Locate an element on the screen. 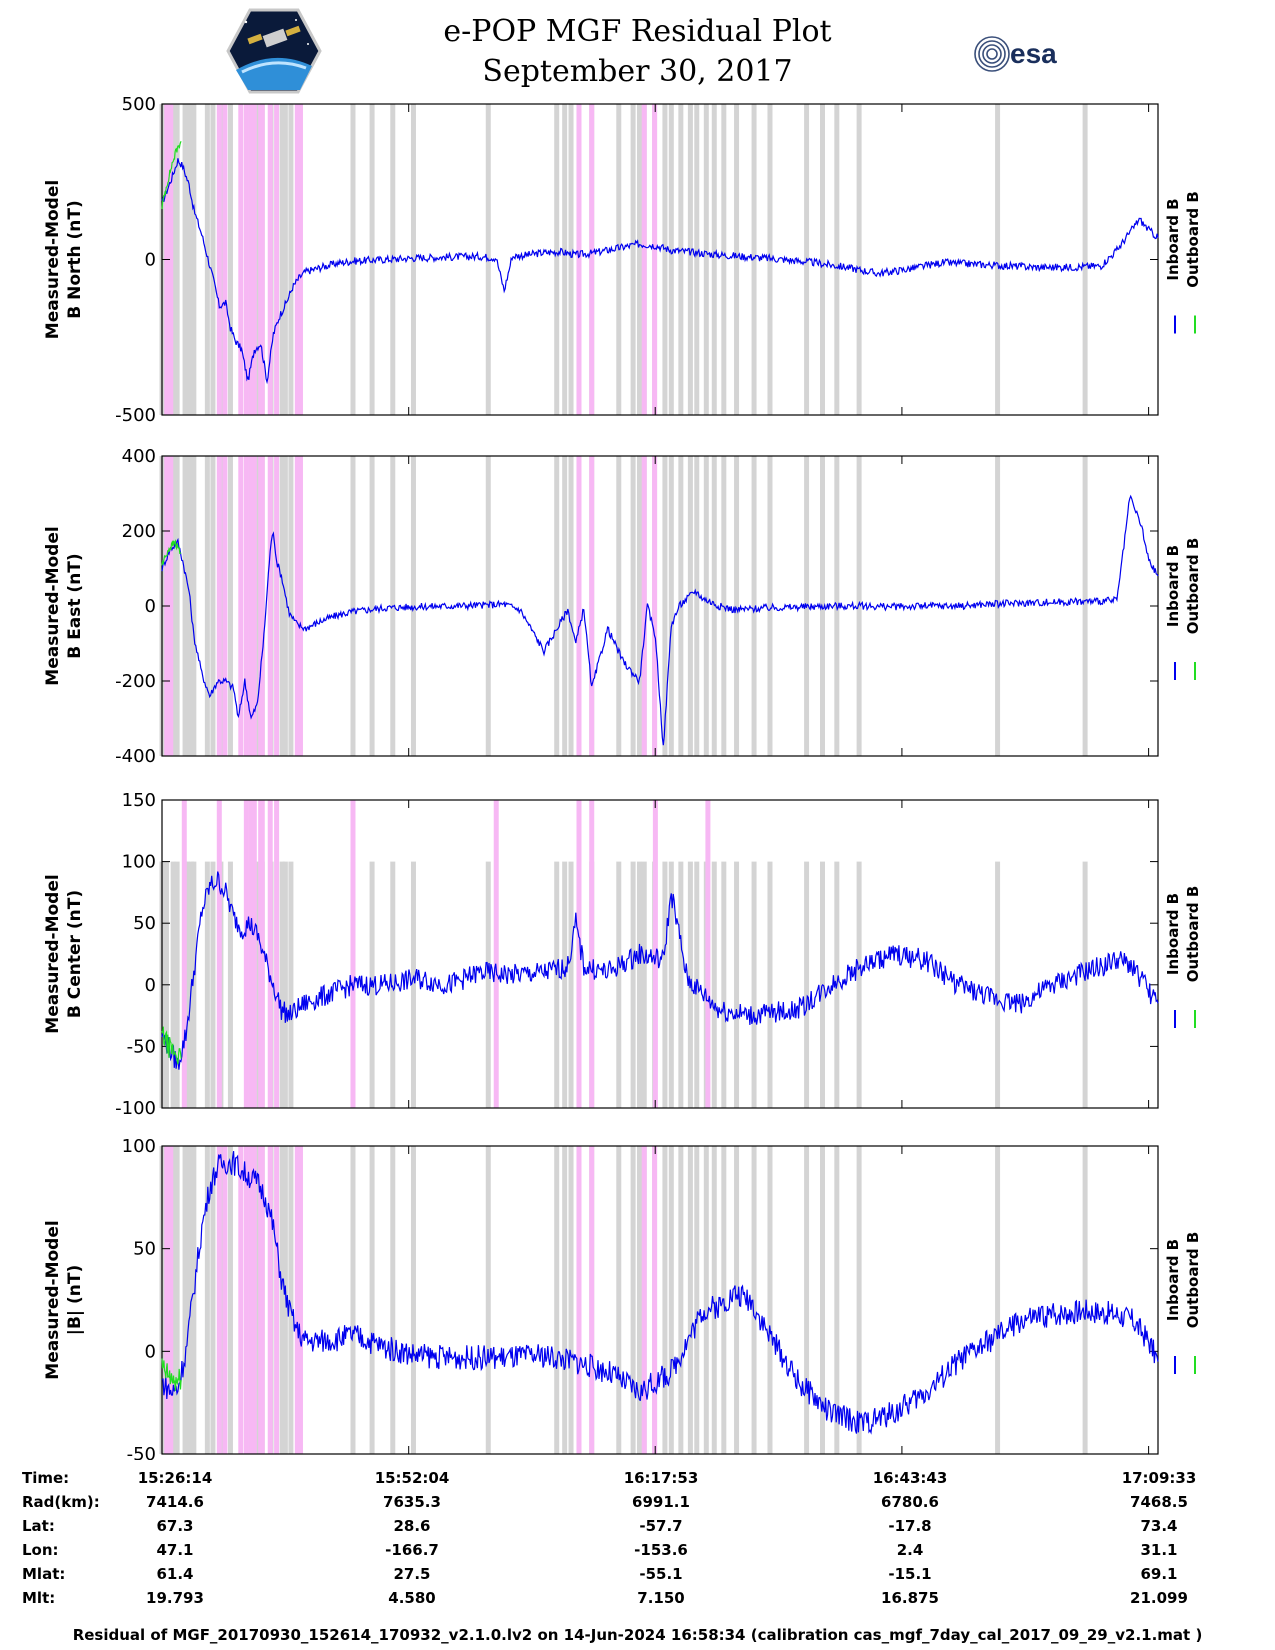 This screenshot has height=1650, width=1275. table-cell: 21.099 is located at coordinates (1159, 1598).